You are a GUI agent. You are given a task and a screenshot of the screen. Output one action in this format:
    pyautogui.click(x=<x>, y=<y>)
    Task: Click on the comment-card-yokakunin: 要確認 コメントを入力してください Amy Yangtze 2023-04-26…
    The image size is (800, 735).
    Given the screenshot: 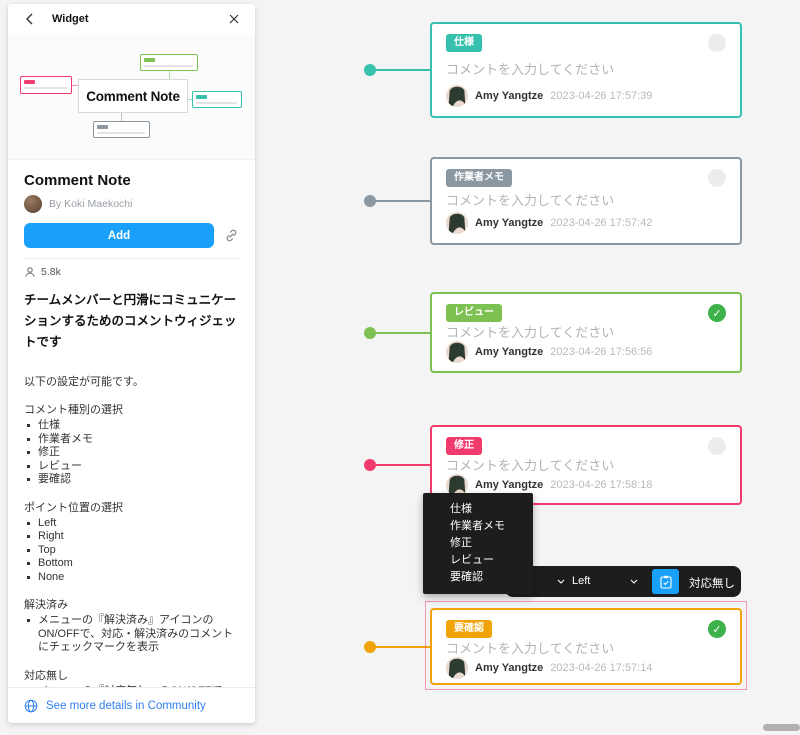 What is the action you would take?
    pyautogui.click(x=553, y=646)
    